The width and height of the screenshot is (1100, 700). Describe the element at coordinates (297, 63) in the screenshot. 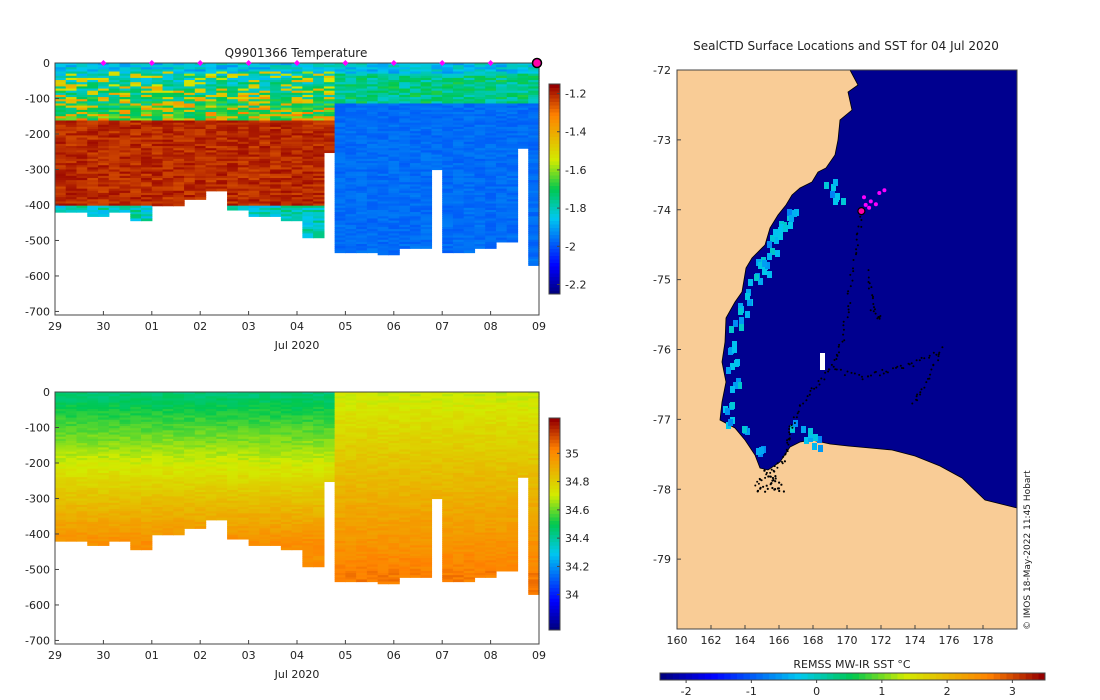

I see `profile-marker` at that location.